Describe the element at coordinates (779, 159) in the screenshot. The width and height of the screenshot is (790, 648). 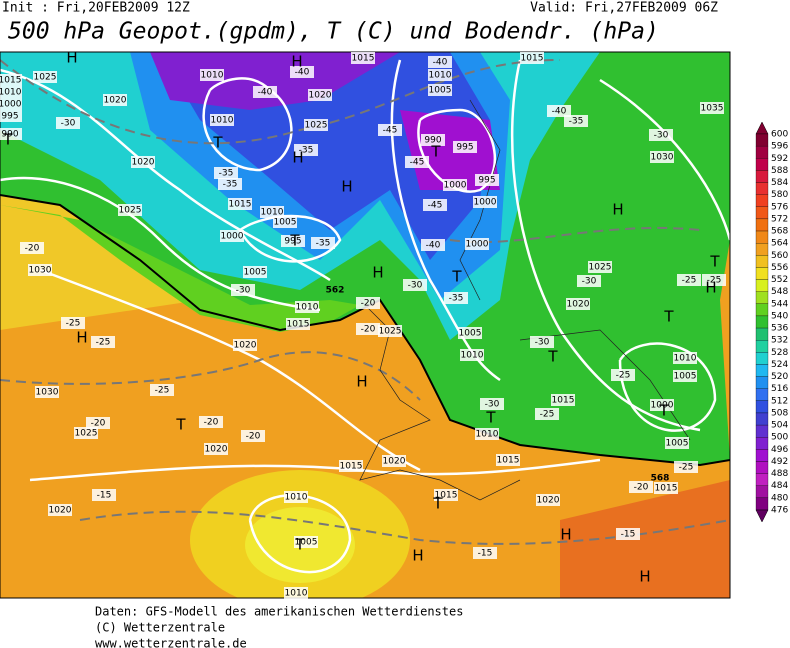
I see `color-bar-label: 592` at that location.